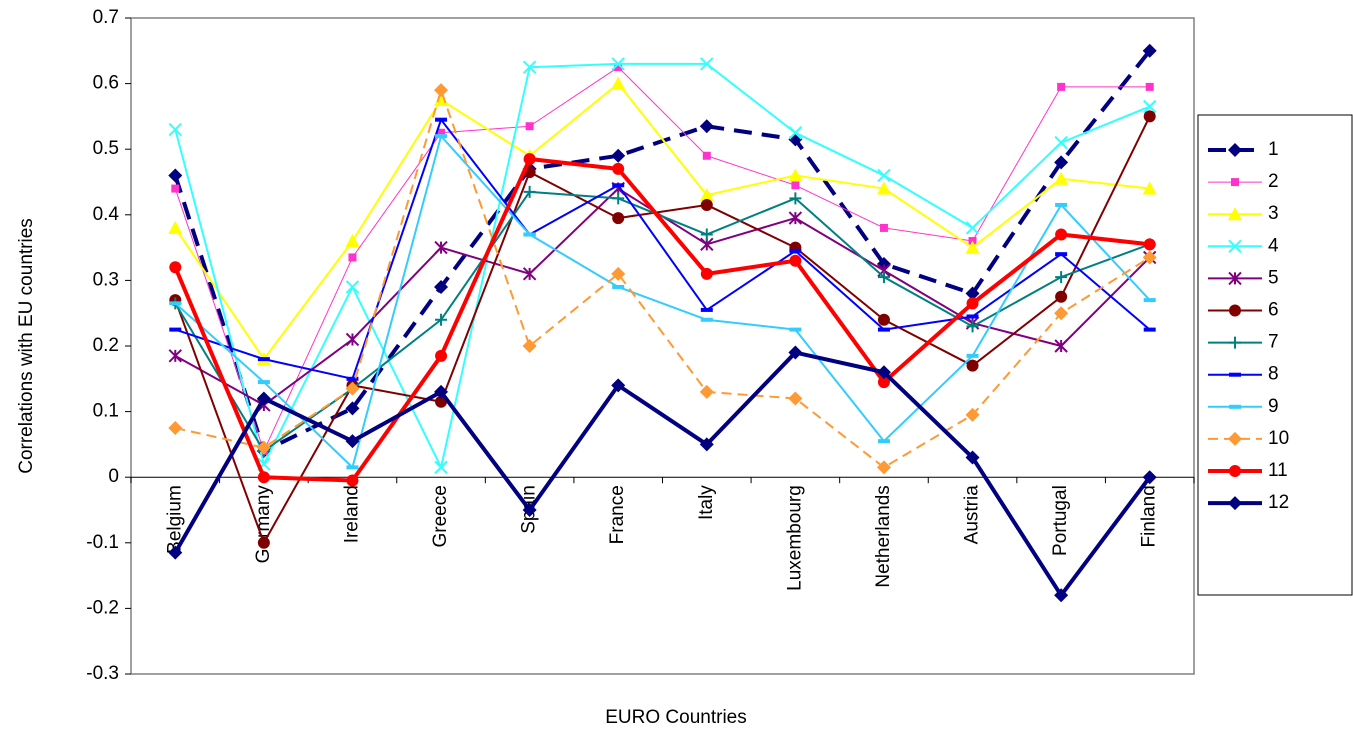 This screenshot has height=736, width=1353. I want to click on x-tick-label: Italy, so click(706, 502).